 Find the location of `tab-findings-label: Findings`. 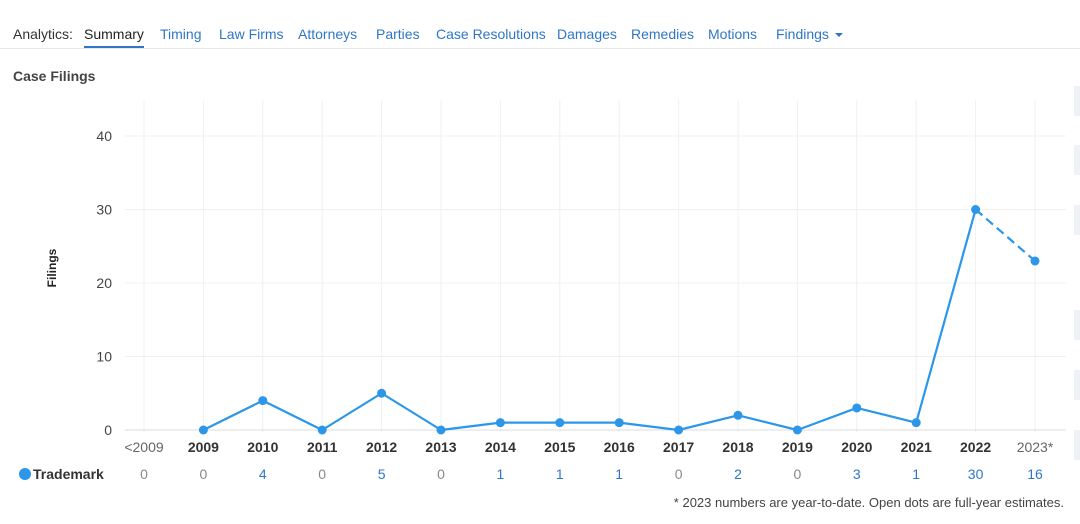

tab-findings-label: Findings is located at coordinates (802, 34).